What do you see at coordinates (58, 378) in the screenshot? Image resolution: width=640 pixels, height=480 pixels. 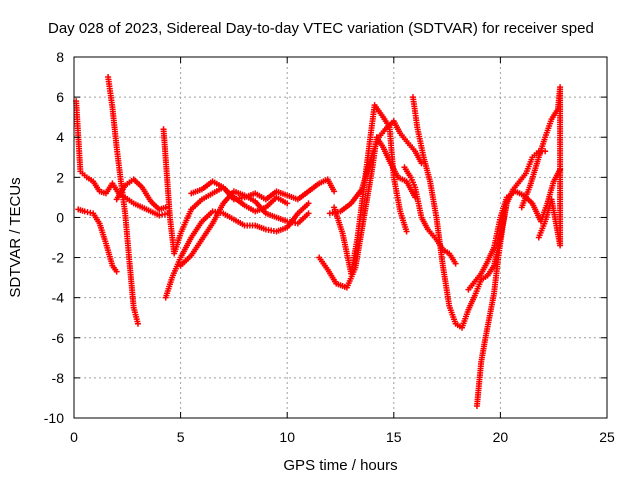 I see `y-tick-label: -8` at bounding box center [58, 378].